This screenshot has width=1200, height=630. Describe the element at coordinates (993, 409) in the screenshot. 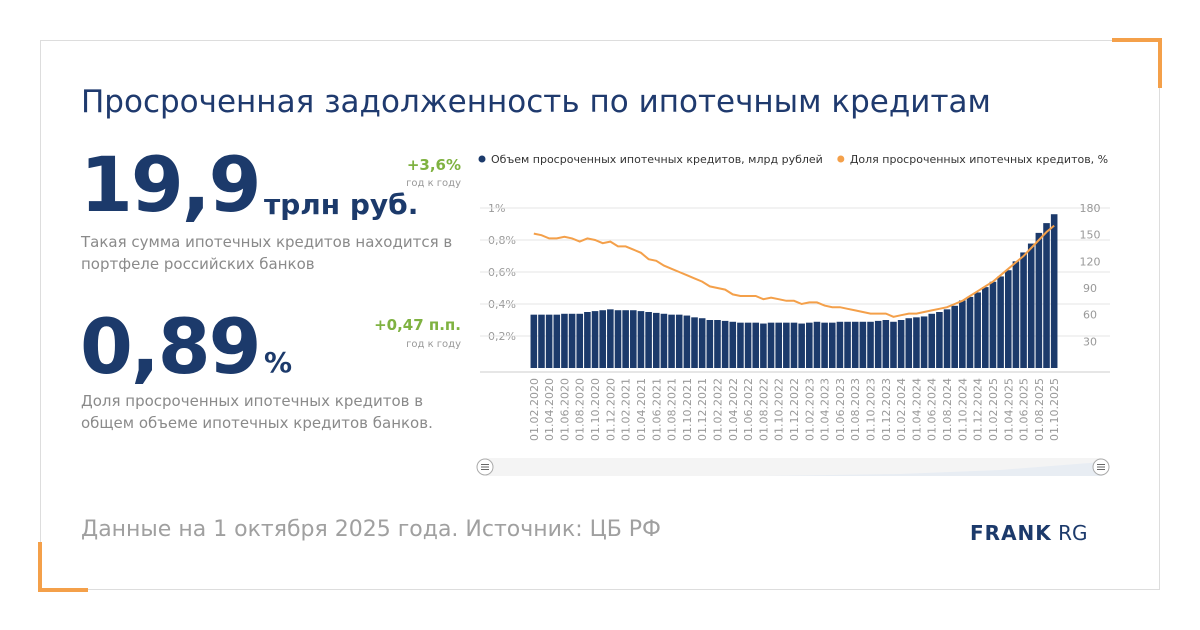

I see `x-tick-label: 01.02.2025` at that location.